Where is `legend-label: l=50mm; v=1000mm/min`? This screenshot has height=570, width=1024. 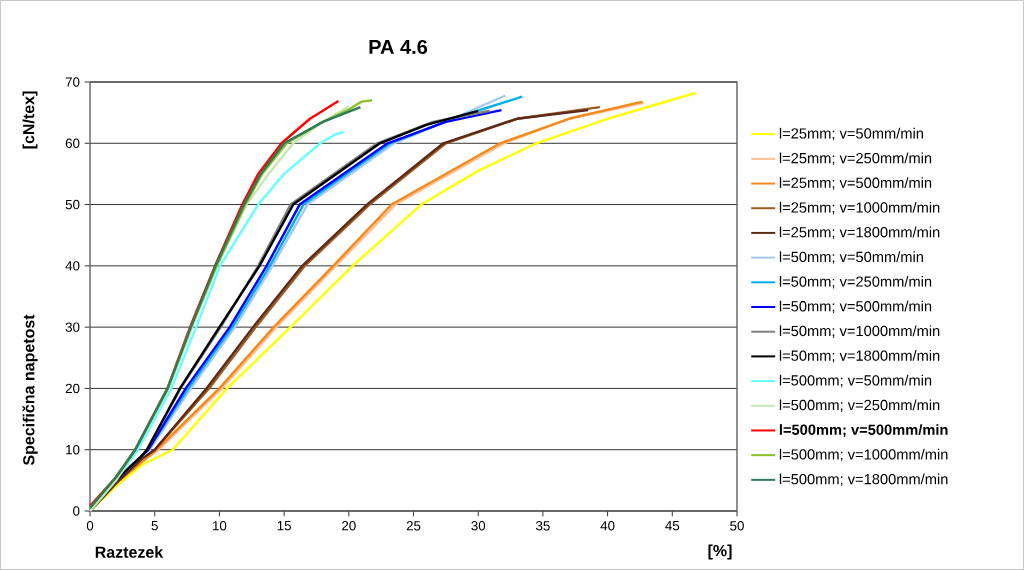 legend-label: l=50mm; v=1000mm/min is located at coordinates (859, 331).